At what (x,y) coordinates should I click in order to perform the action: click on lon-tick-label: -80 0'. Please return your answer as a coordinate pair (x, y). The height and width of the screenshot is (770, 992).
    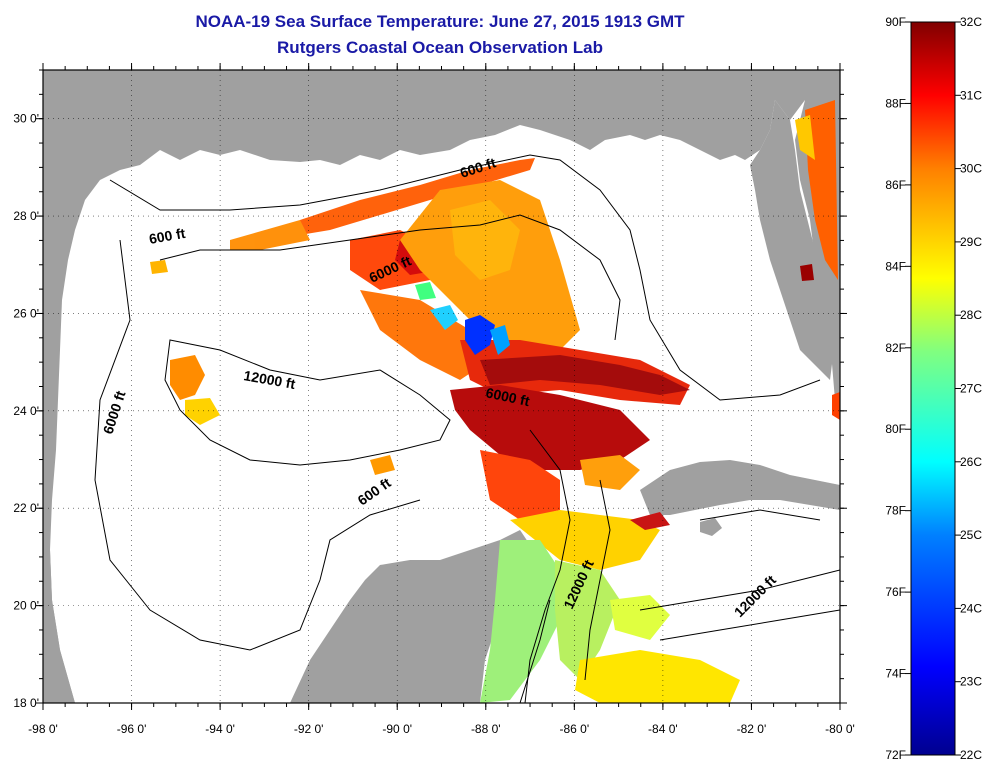
    Looking at the image, I should click on (840, 729).